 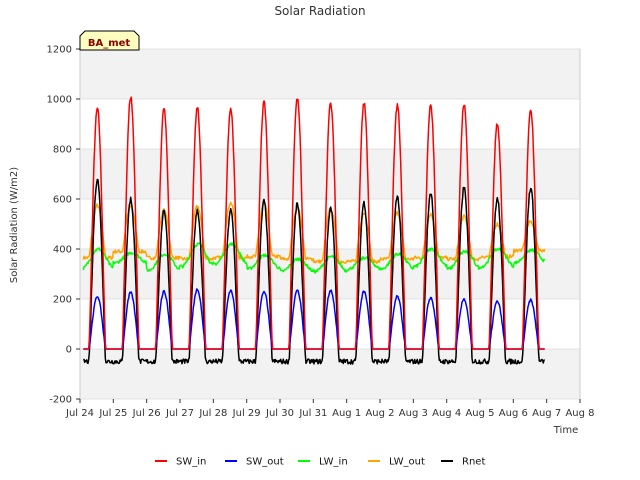 What do you see at coordinates (191, 462) in the screenshot?
I see `legend-label-SW_in: SW_in` at bounding box center [191, 462].